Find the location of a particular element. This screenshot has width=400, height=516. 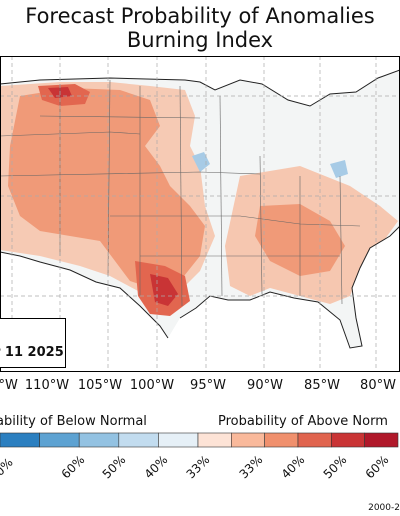

lon-label: 100°W is located at coordinates (152, 385).